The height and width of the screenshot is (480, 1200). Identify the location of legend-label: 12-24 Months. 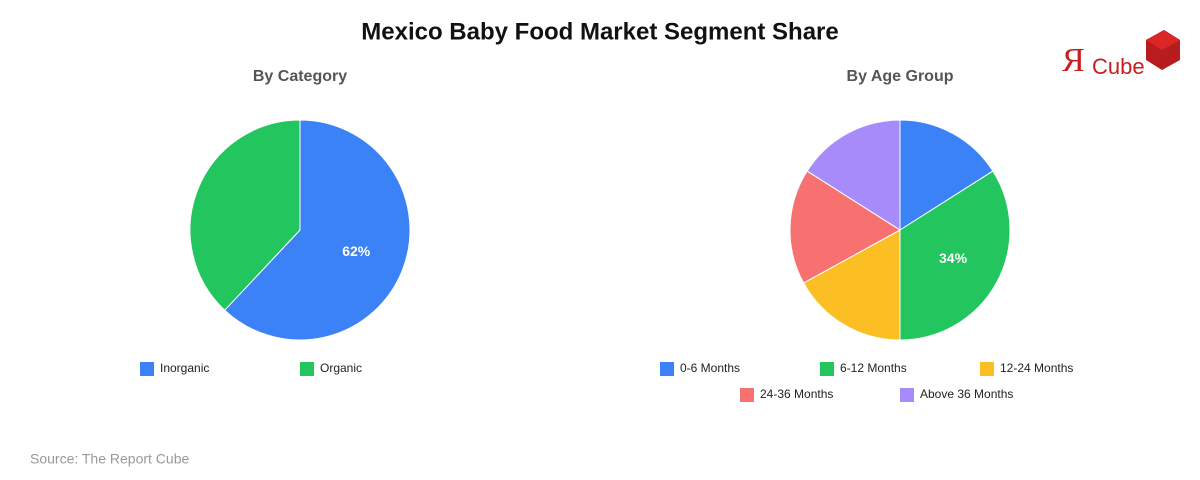
(1036, 368).